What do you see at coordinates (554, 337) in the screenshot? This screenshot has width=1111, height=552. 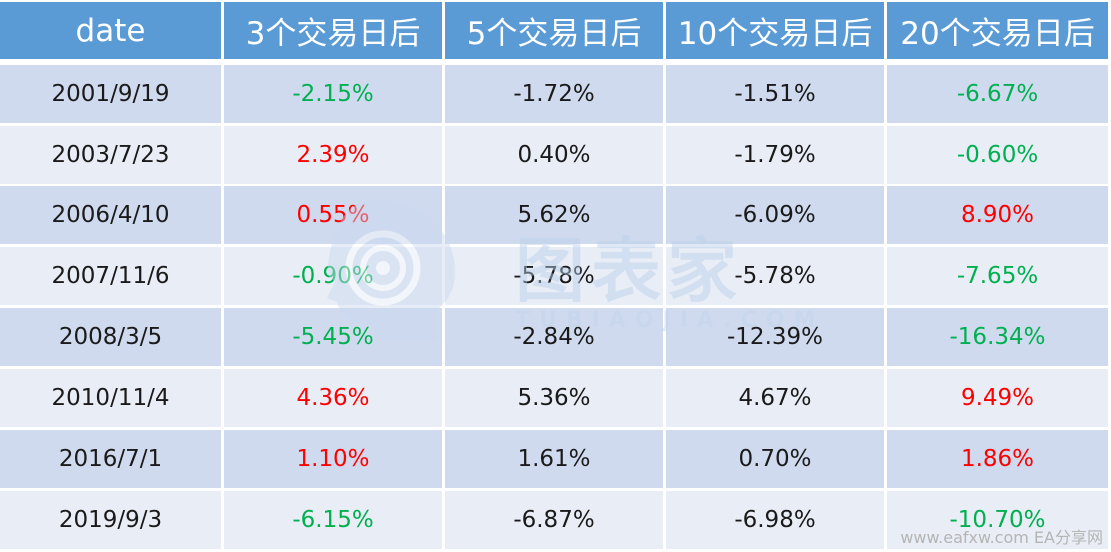 I see `value-cell: -2.84%` at bounding box center [554, 337].